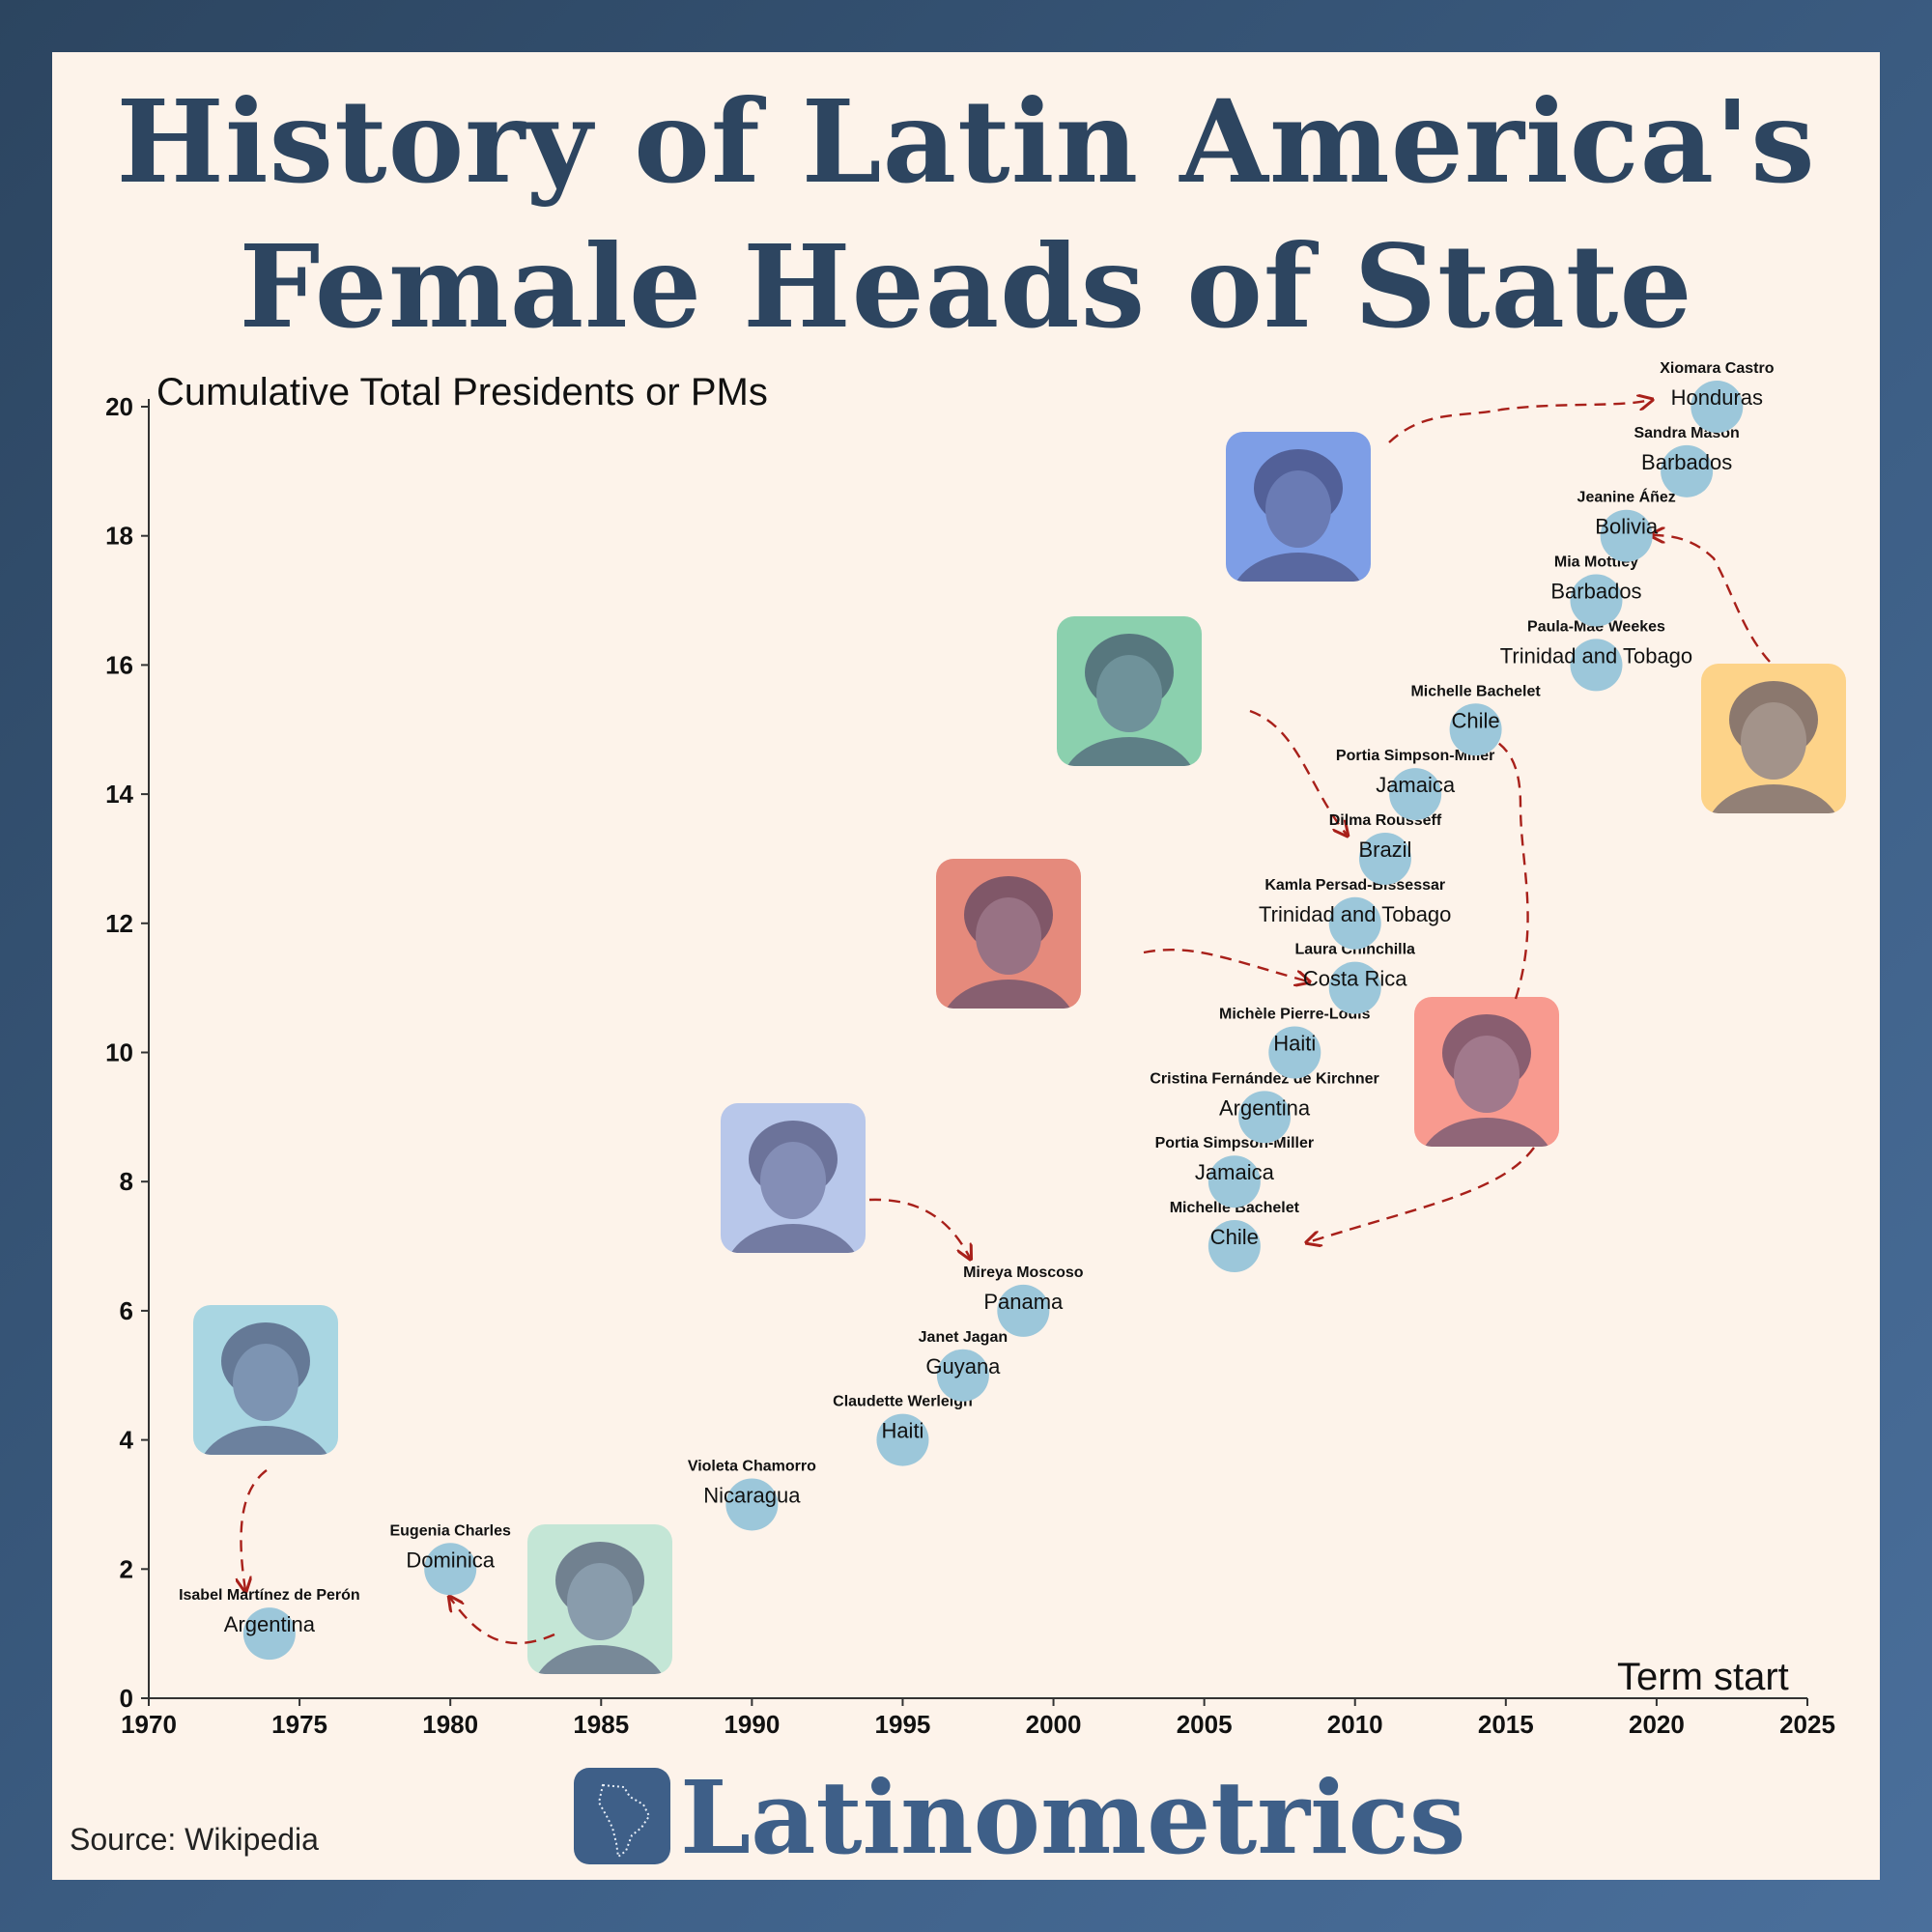 This screenshot has width=1932, height=1932. Describe the element at coordinates (963, 1366) in the screenshot. I see `point-country-label: Guyana` at that location.